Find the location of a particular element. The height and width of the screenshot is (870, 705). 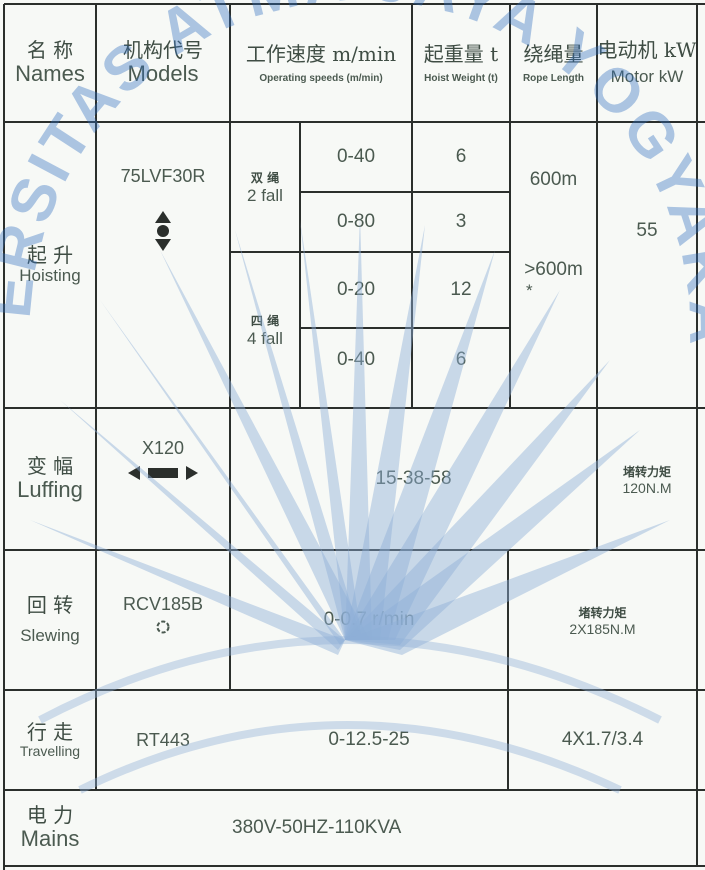

header-models: 机构代号 Models is located at coordinates (163, 63).